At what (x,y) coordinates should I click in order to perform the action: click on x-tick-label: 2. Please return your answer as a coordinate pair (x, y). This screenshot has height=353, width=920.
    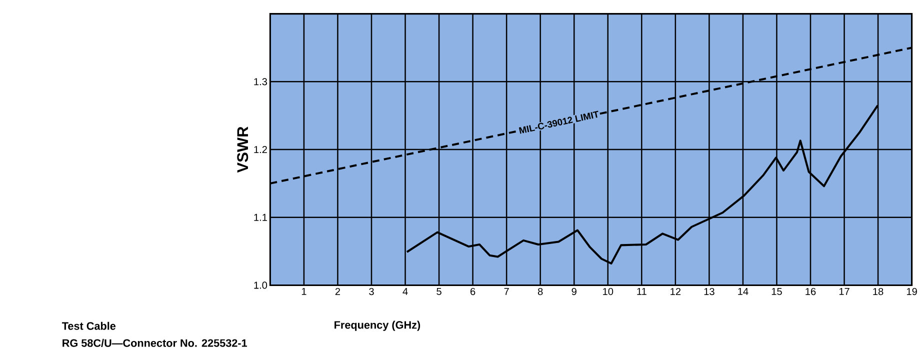
    Looking at the image, I should click on (337, 291).